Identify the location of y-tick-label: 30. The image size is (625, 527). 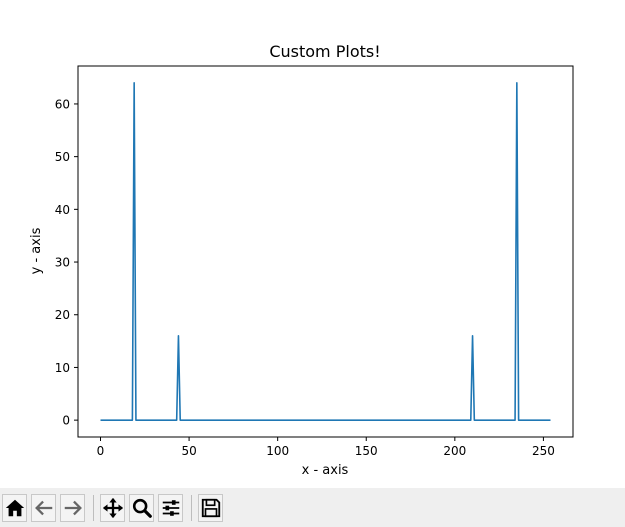
(62, 263).